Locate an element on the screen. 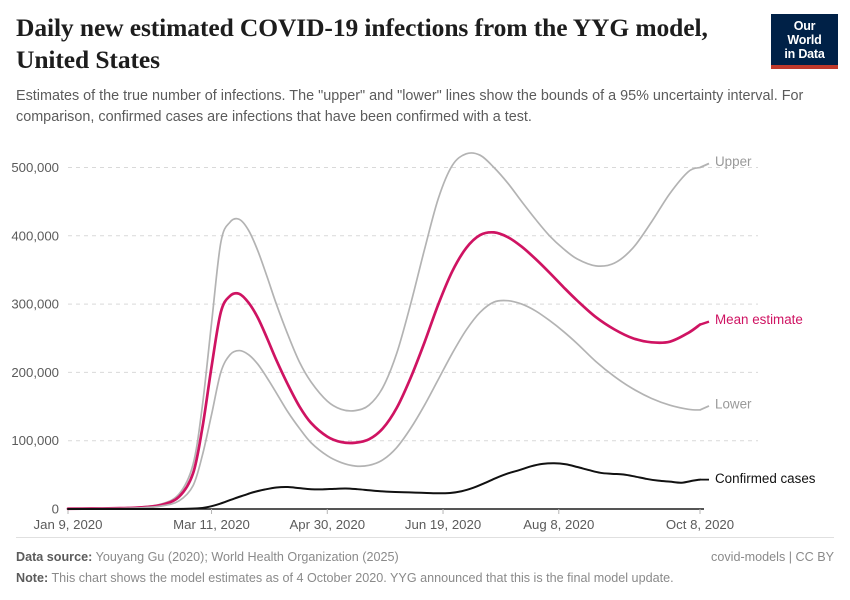  series-label: Confirmed cases is located at coordinates (765, 478).